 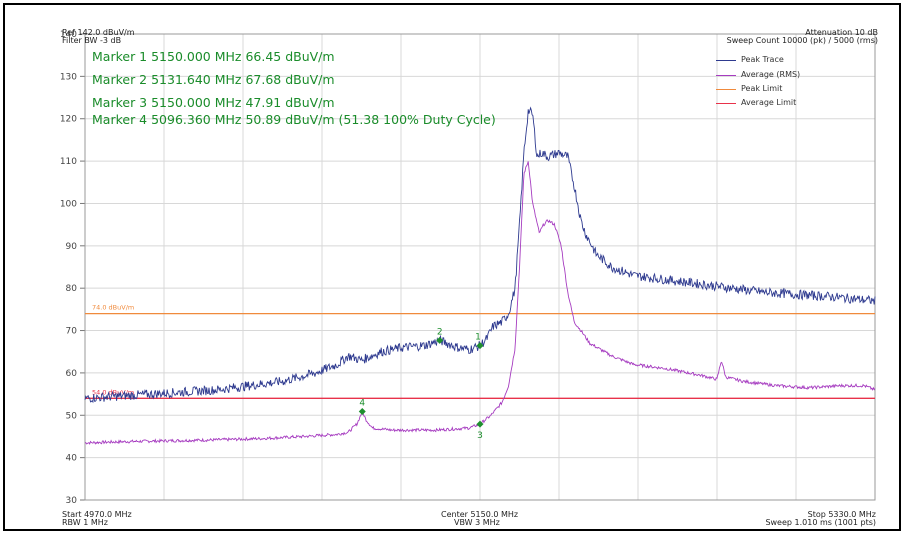 What do you see at coordinates (480, 436) in the screenshot?
I see `marker-3-label: 3` at bounding box center [480, 436].